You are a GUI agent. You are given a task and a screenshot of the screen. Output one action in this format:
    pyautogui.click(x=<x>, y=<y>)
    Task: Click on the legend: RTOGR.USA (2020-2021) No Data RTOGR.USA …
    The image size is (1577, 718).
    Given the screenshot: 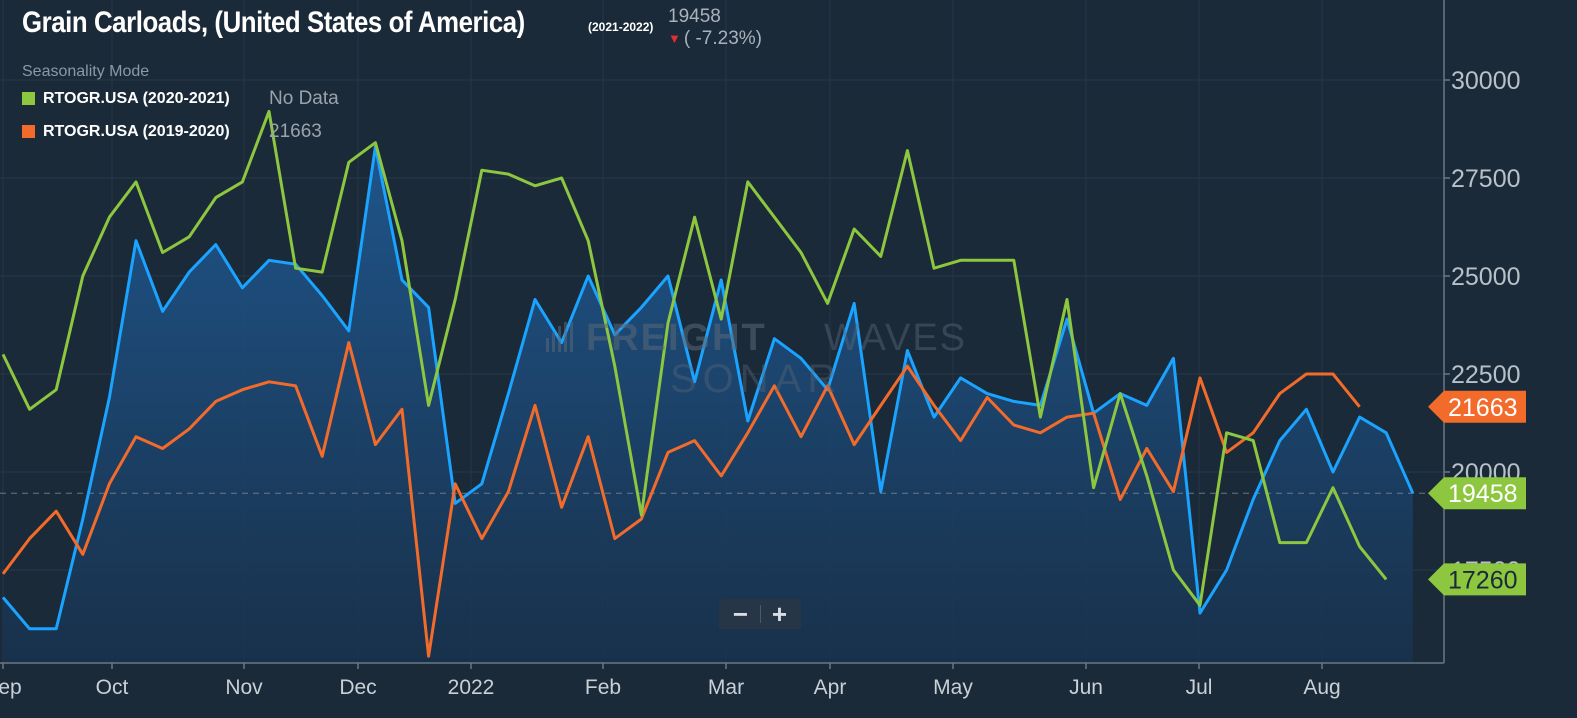 What is the action you would take?
    pyautogui.click(x=180, y=115)
    